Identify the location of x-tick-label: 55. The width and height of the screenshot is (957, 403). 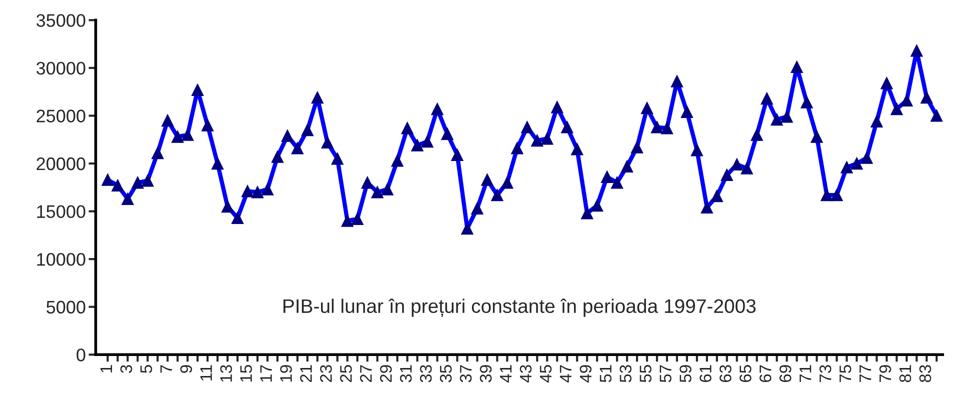
(646, 373).